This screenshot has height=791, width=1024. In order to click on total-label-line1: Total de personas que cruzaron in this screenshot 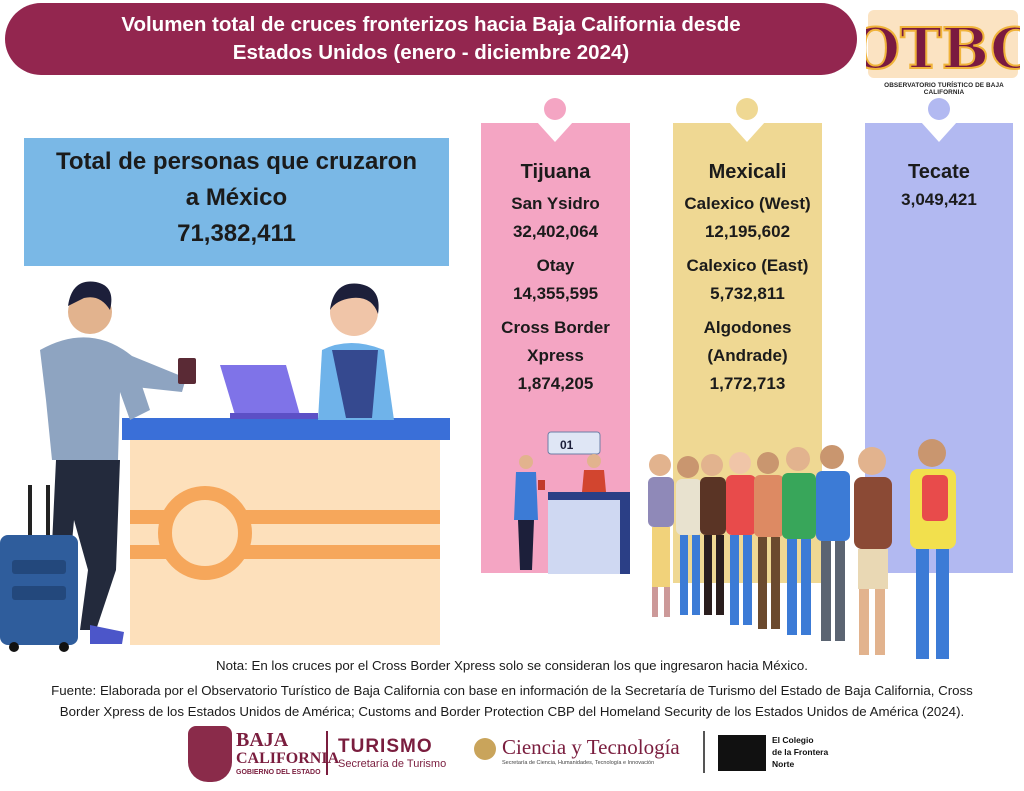, I will do `click(236, 161)`.